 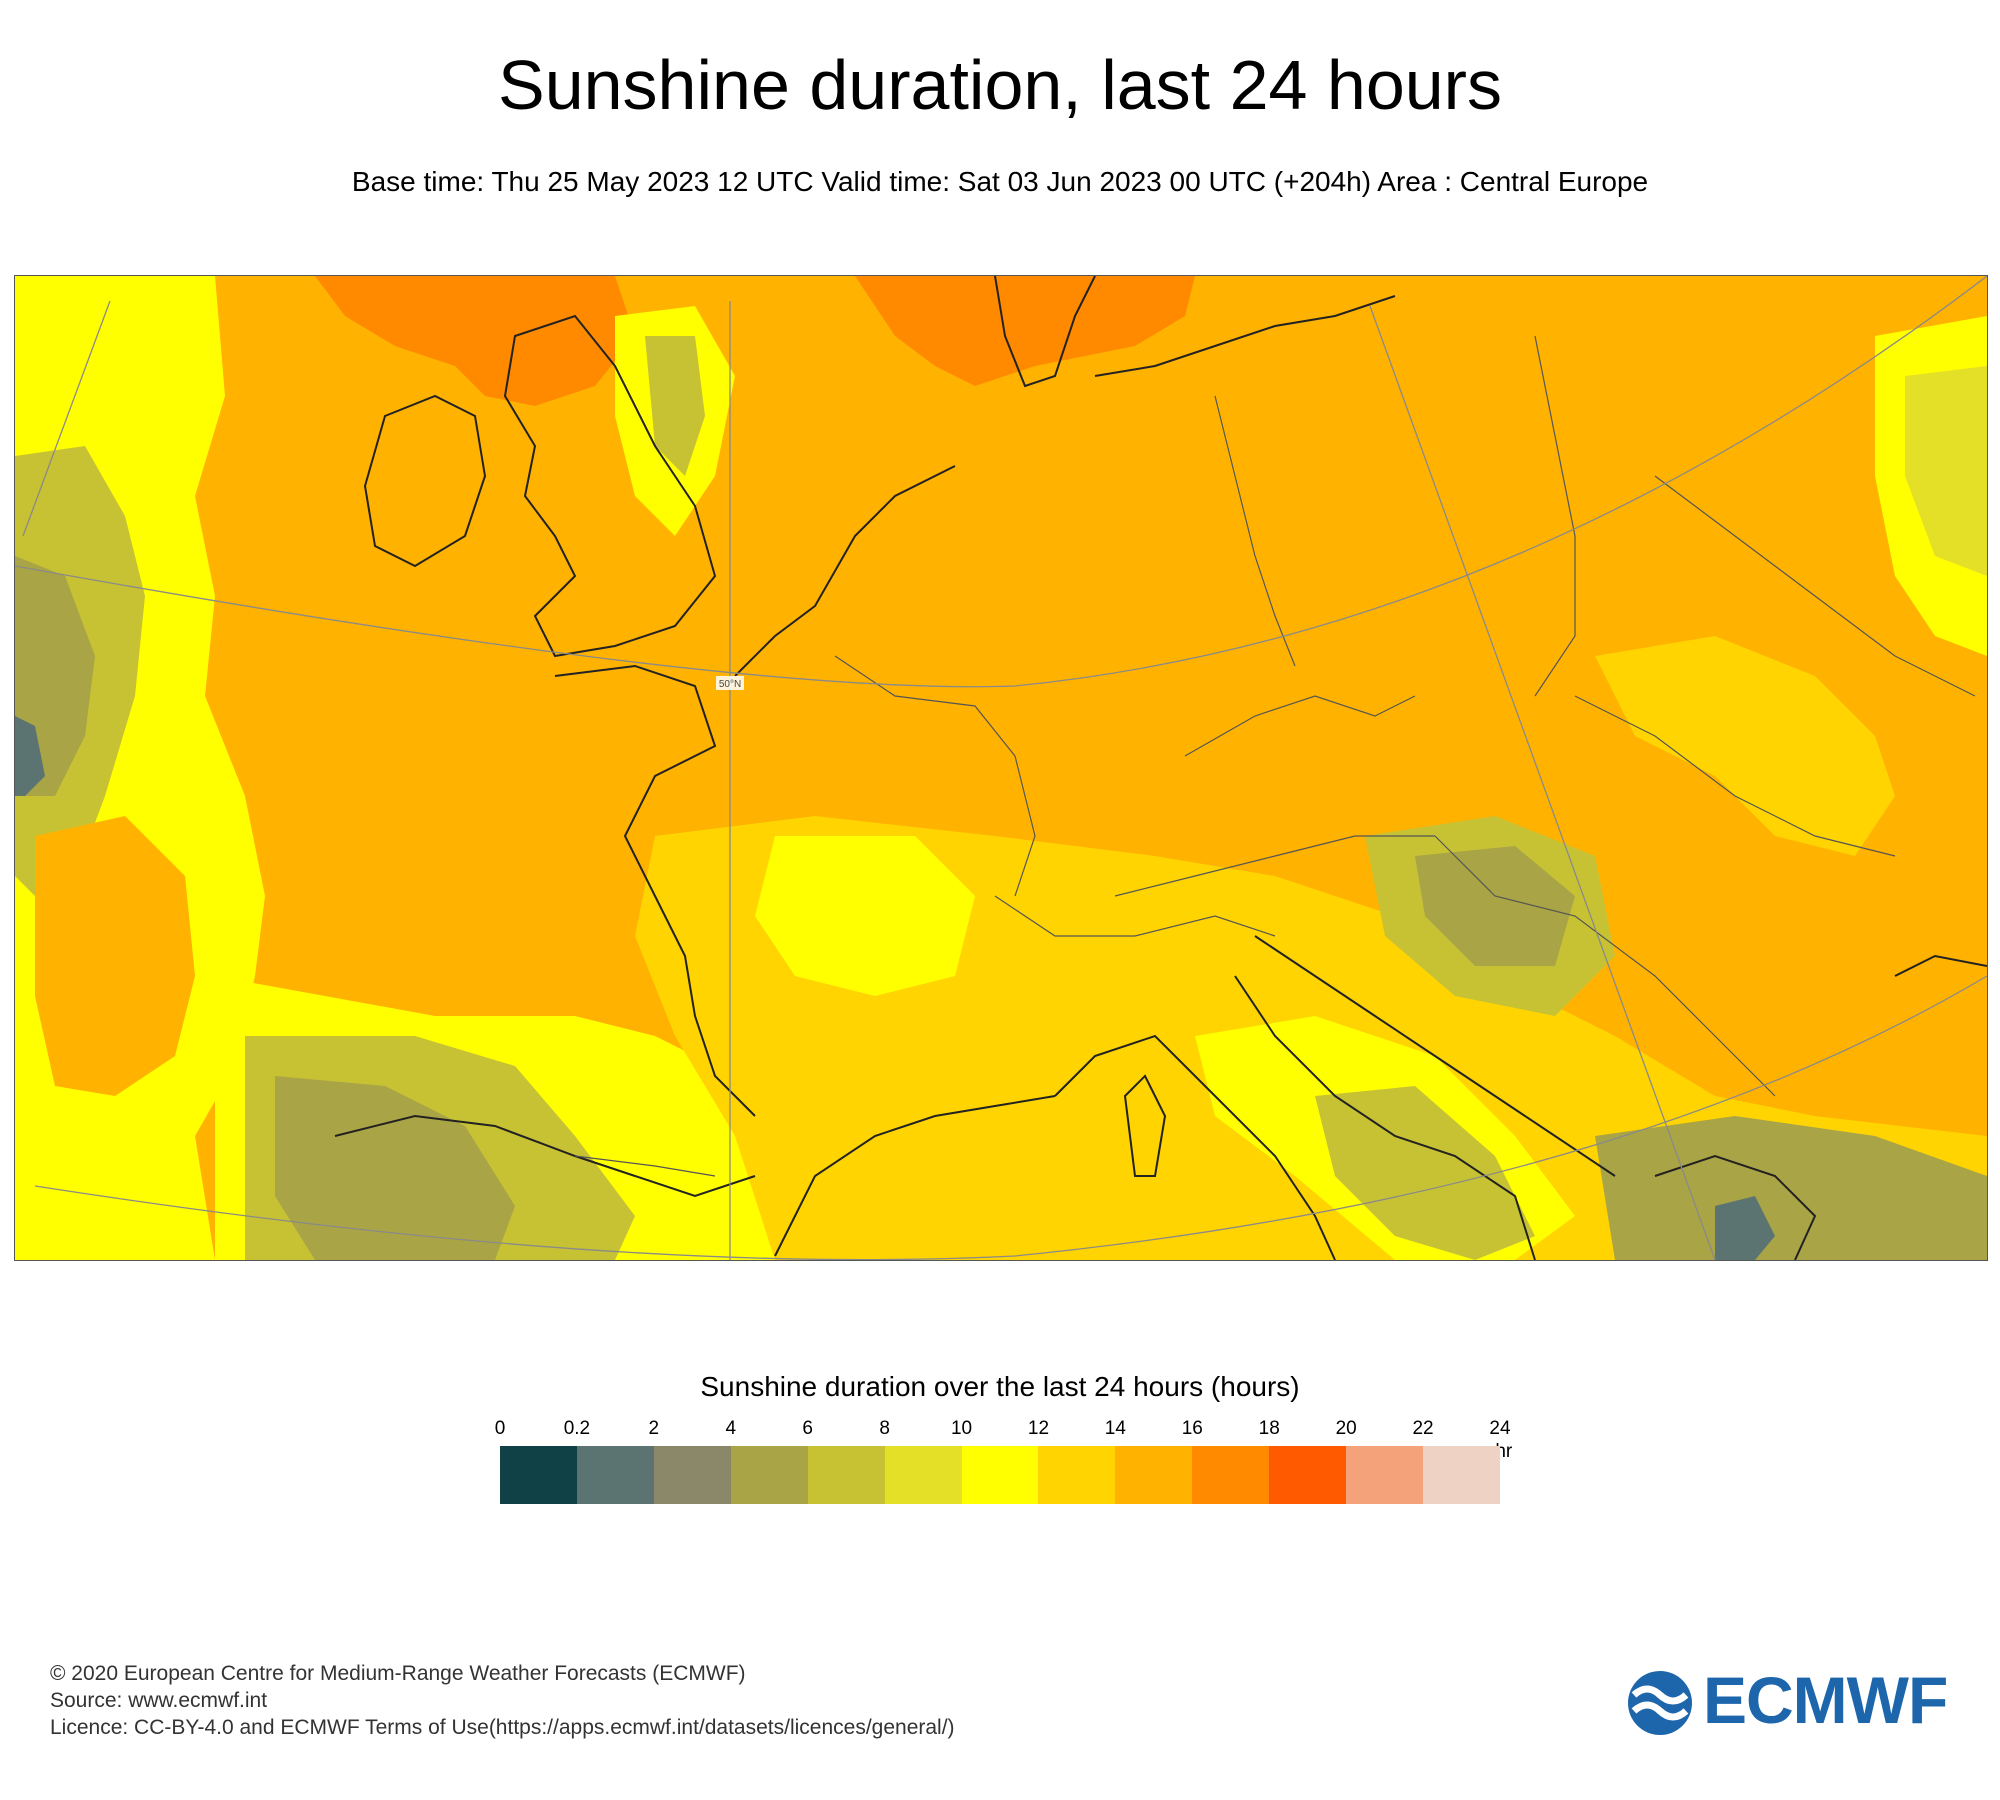 I want to click on coastline-greece, so click(x=1735, y=1207).